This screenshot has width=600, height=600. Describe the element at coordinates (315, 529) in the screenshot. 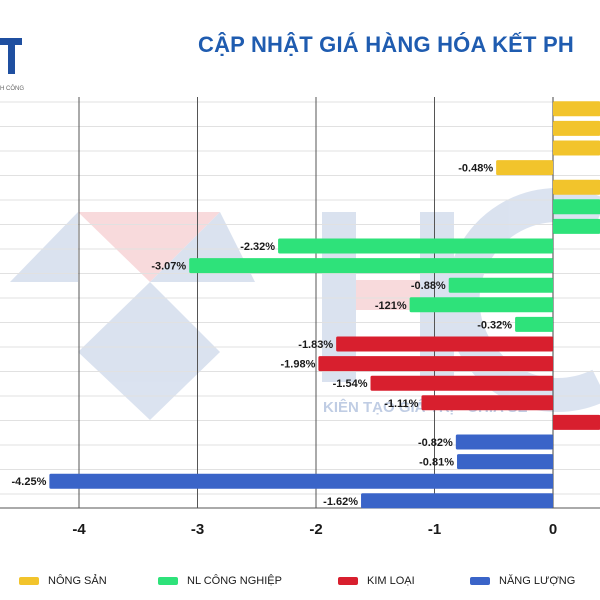

I see `x-tick-label: -2` at that location.